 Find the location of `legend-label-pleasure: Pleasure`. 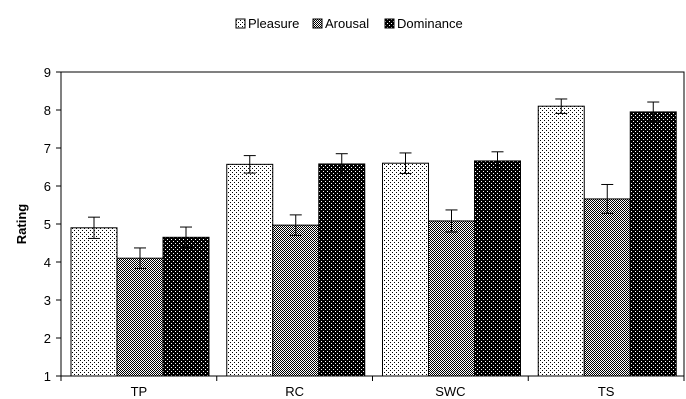

legend-label-pleasure: Pleasure is located at coordinates (273, 23).